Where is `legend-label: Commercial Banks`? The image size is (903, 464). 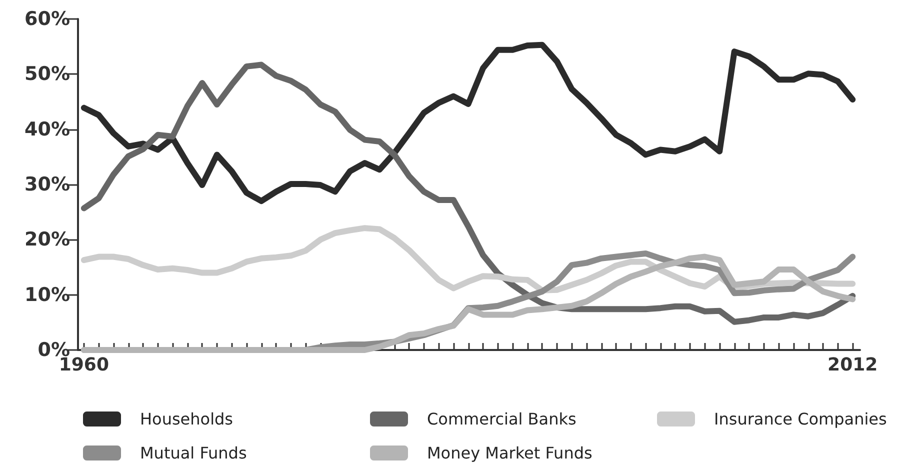 legend-label: Commercial Banks is located at coordinates (501, 419).